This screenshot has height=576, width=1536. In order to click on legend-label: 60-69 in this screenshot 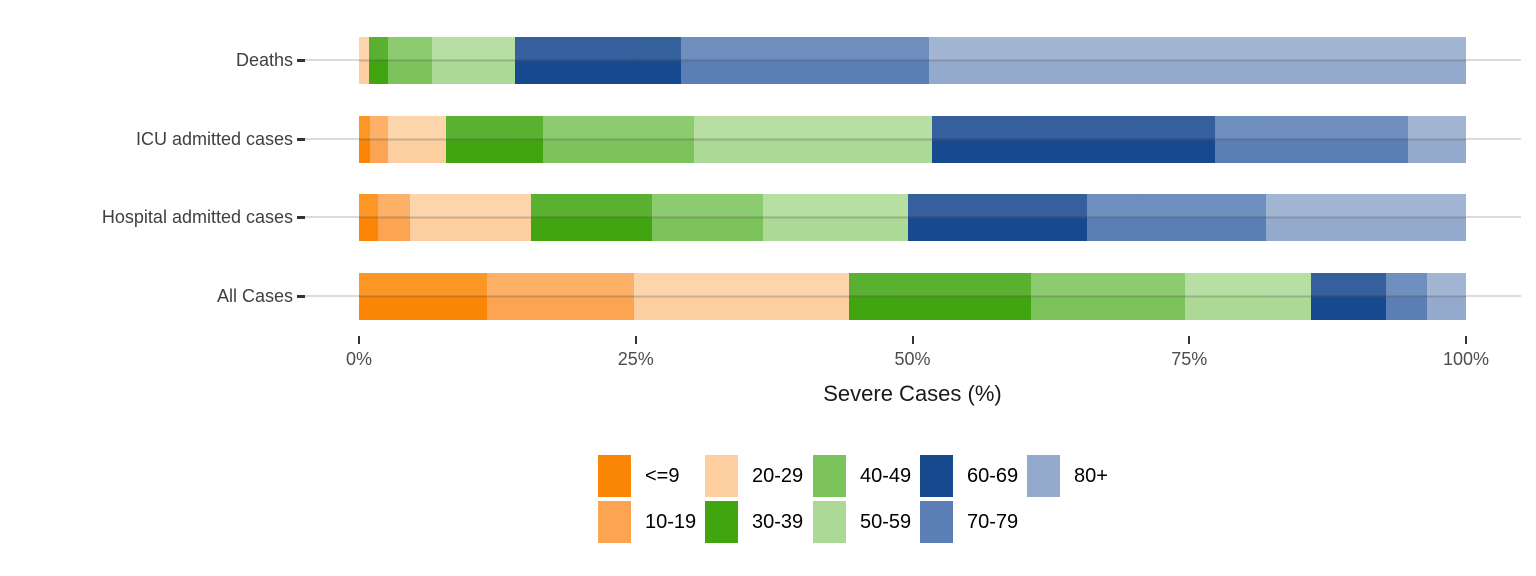, I will do `click(993, 476)`.